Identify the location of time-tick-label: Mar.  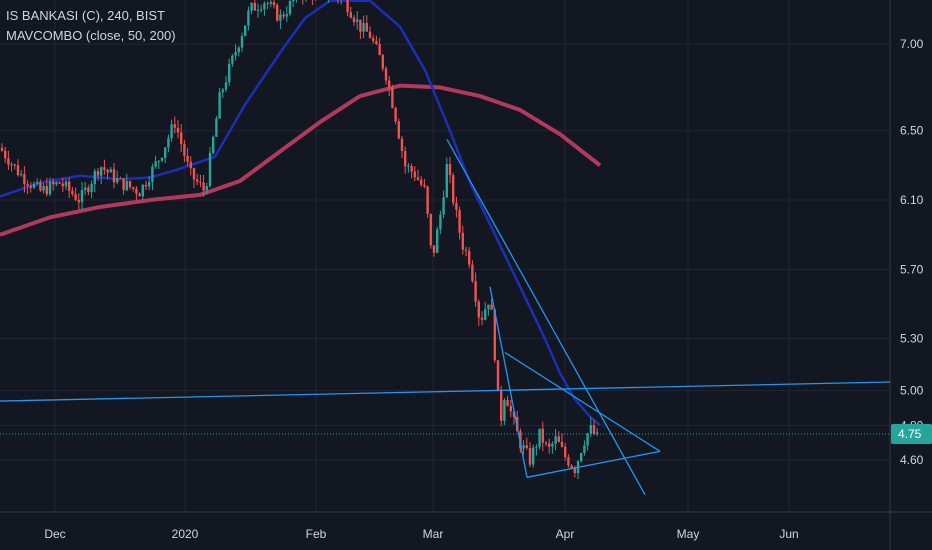
(433, 534).